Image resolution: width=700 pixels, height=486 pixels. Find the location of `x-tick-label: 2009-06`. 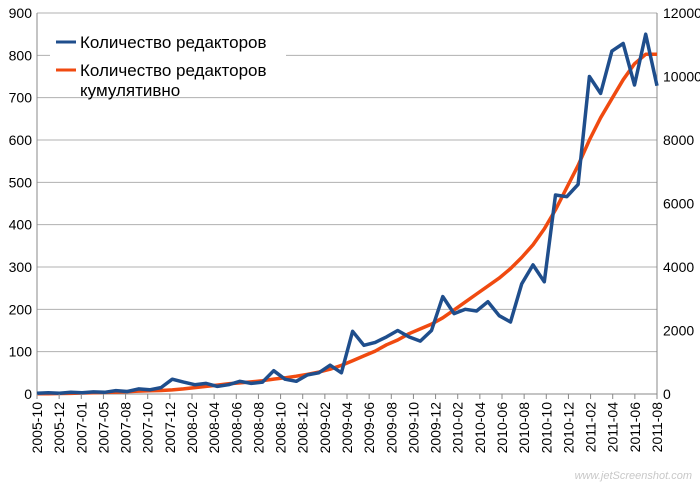

x-tick-label: 2009-06 is located at coordinates (369, 428).